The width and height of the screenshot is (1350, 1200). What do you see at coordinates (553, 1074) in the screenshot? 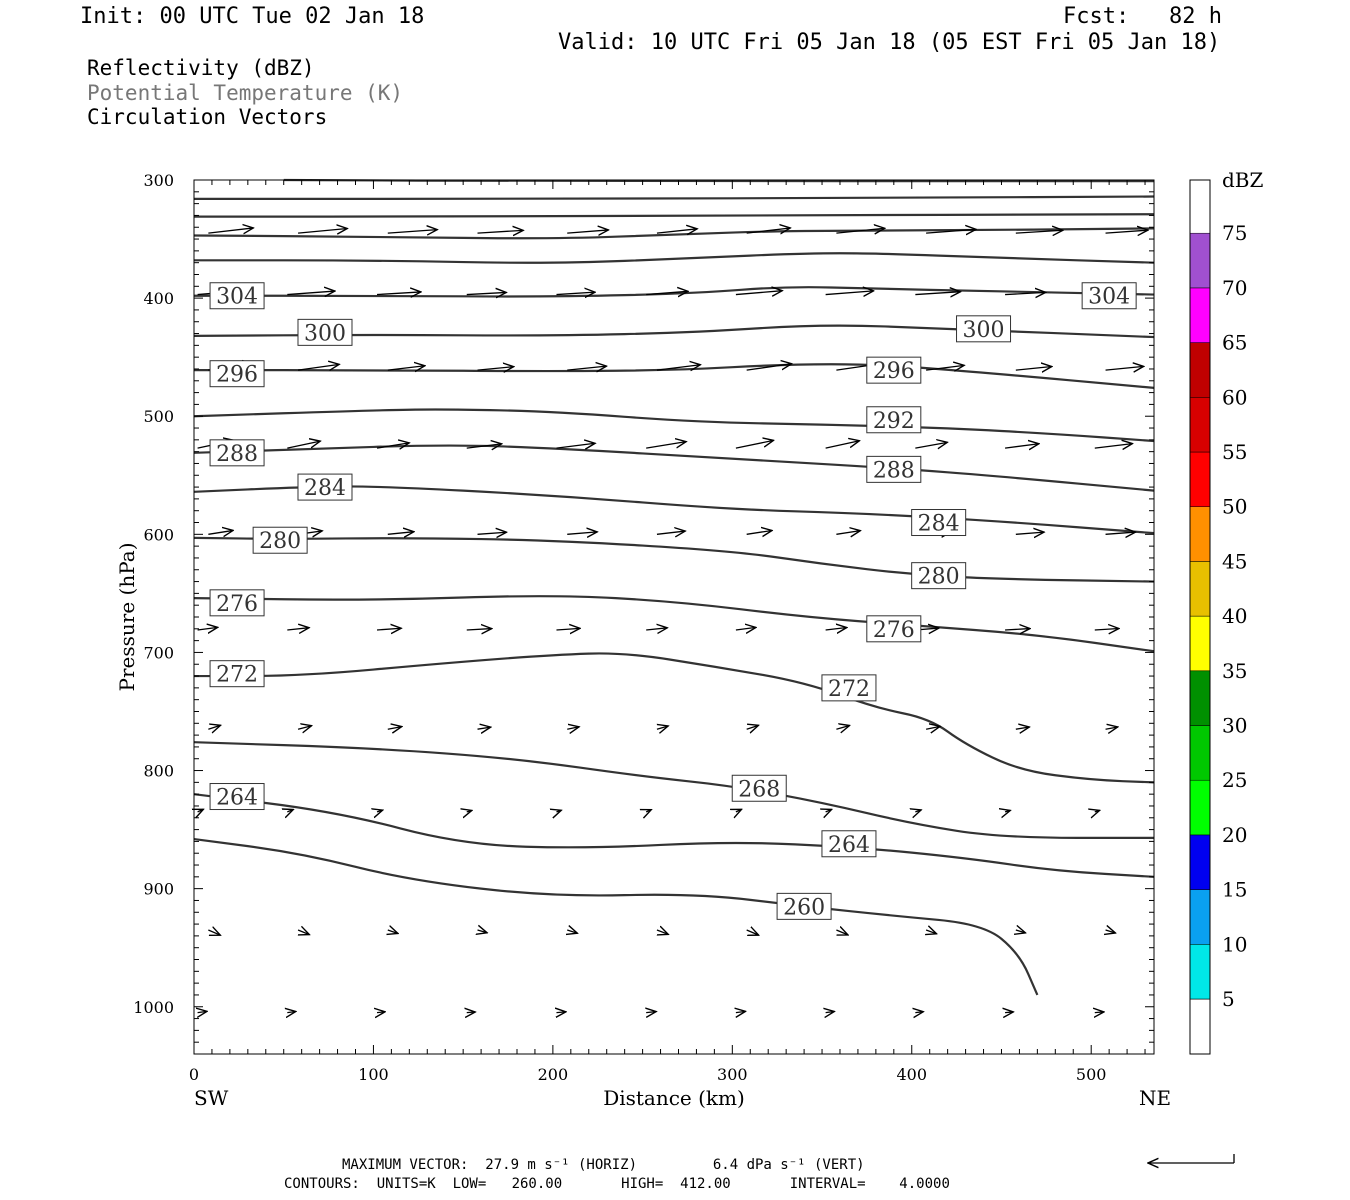
I see `x-tick-label: 200` at bounding box center [553, 1074].